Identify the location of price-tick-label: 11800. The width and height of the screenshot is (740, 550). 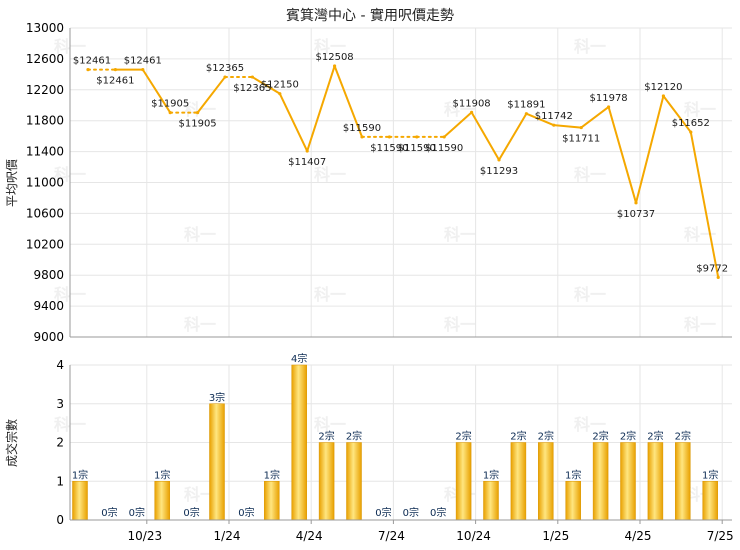
(45, 121).